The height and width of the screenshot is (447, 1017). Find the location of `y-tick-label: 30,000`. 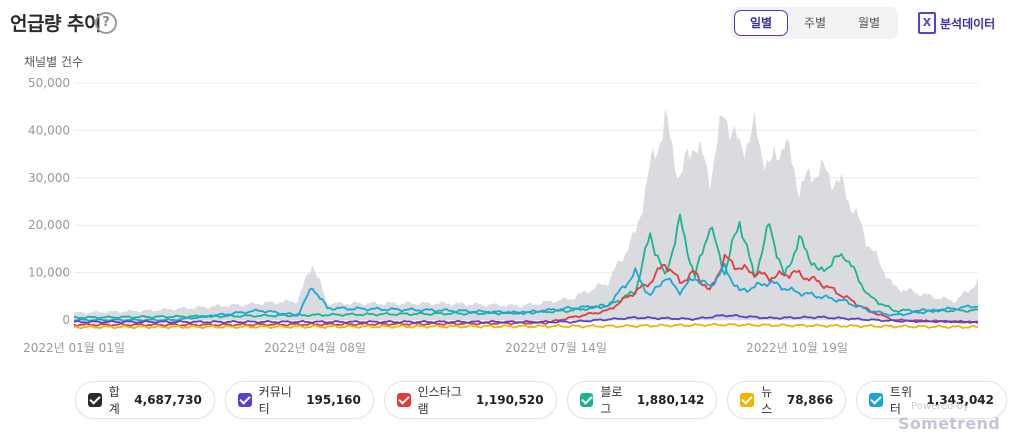

y-tick-label: 30,000 is located at coordinates (49, 178).